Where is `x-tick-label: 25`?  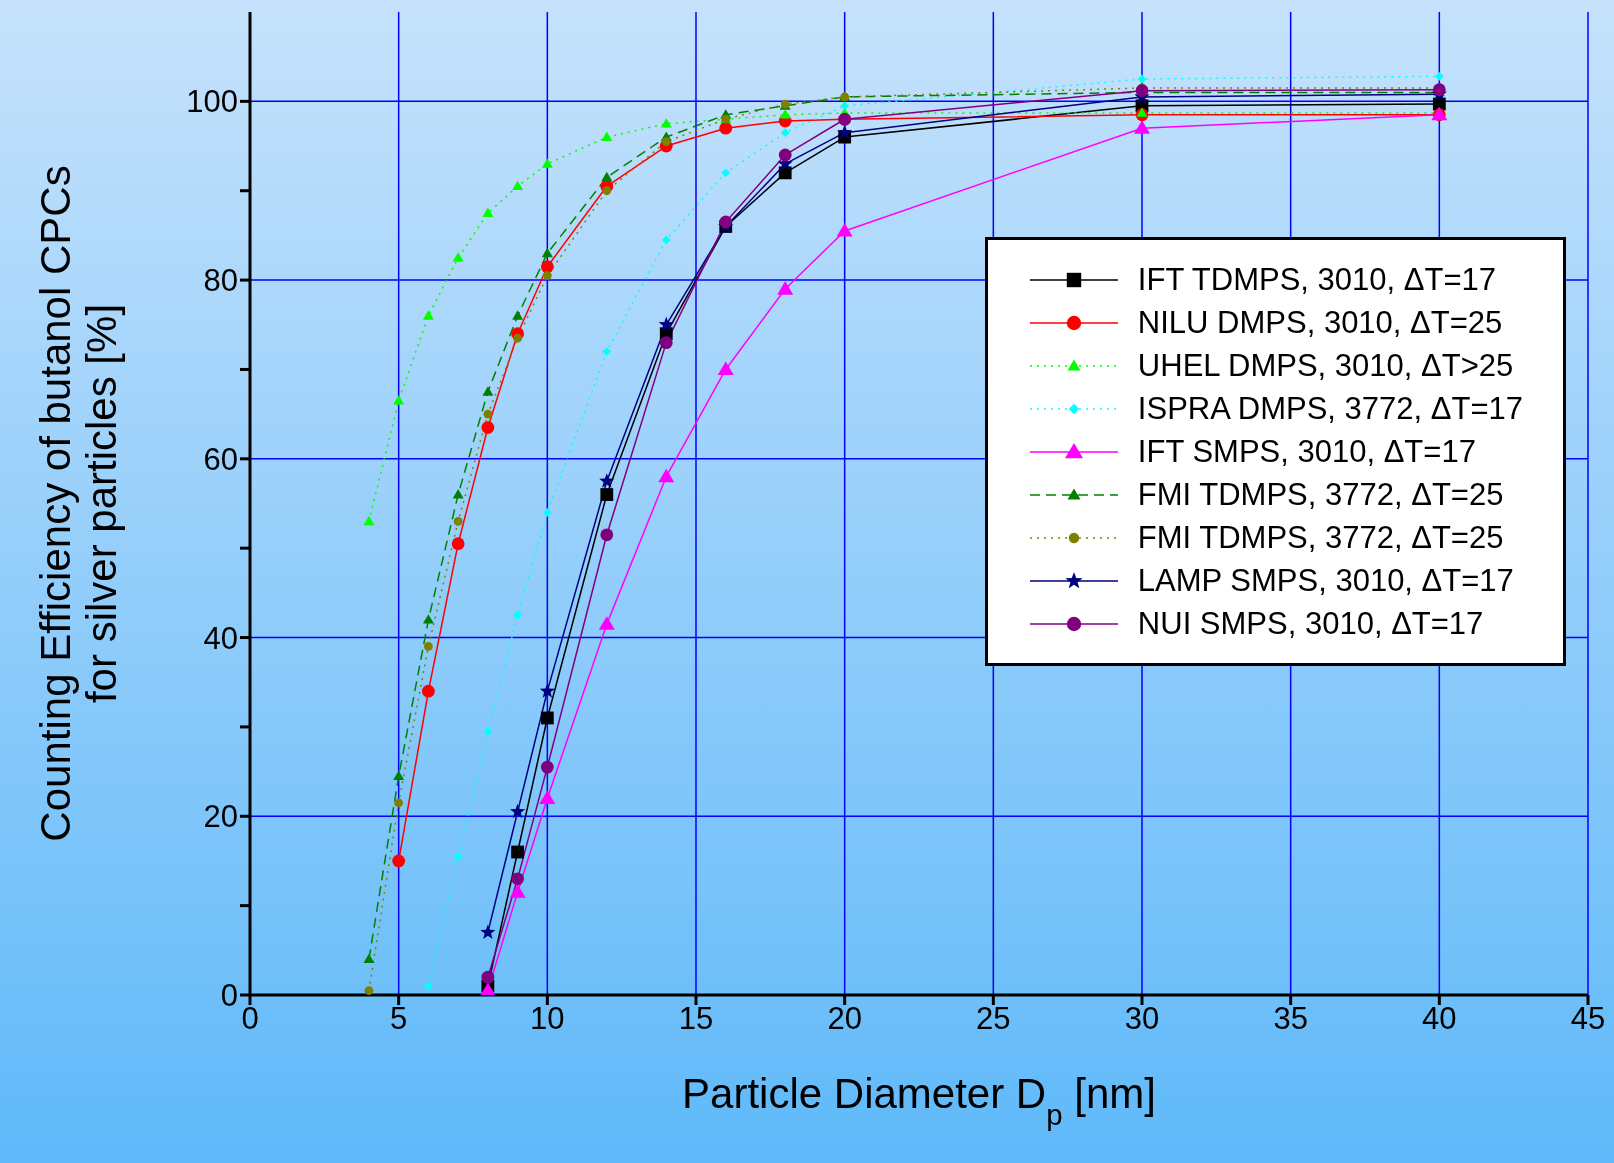 x-tick-label: 25 is located at coordinates (993, 1019).